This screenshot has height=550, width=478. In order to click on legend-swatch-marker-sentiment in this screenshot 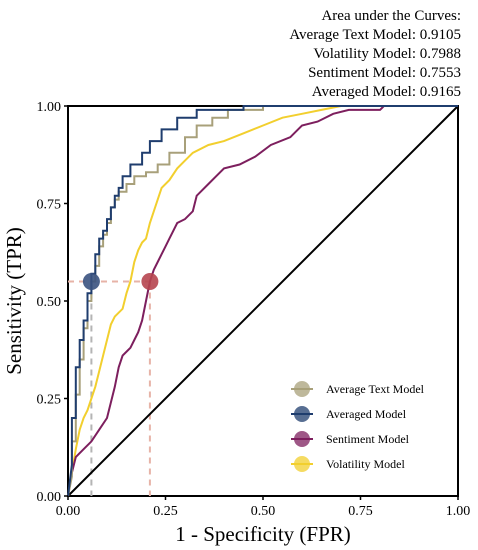, I will do `click(302, 439)`.